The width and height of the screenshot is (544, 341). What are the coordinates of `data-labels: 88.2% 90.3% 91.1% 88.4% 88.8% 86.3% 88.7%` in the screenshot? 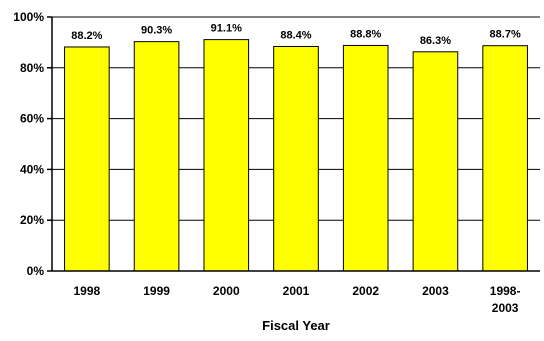 It's located at (296, 35).